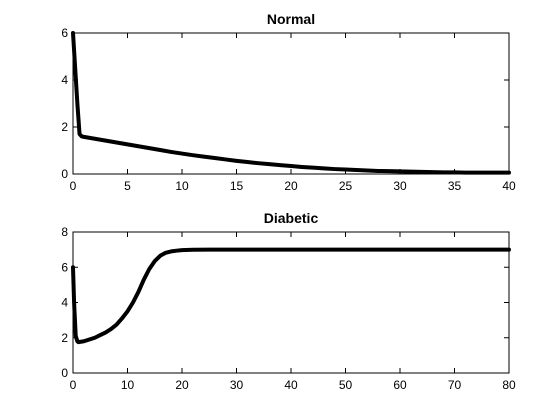 Image resolution: width=560 pixels, height=420 pixels. Describe the element at coordinates (291, 19) in the screenshot. I see `chart-title-normal: Normal` at that location.